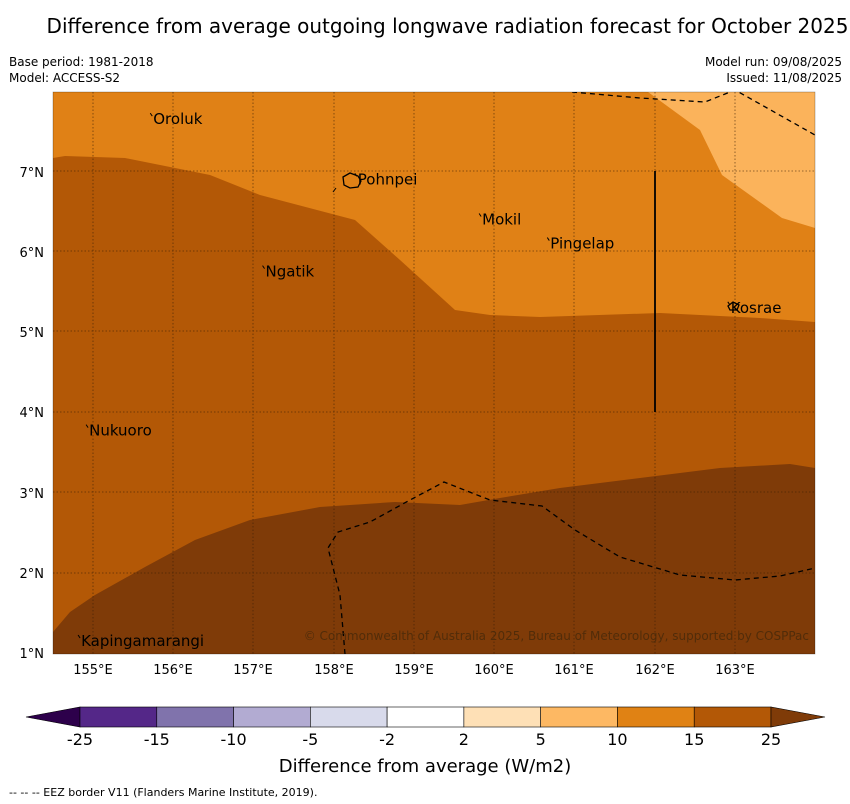 This screenshot has width=850, height=804. I want to click on place-label-ngatik: Ngatik, so click(290, 272).